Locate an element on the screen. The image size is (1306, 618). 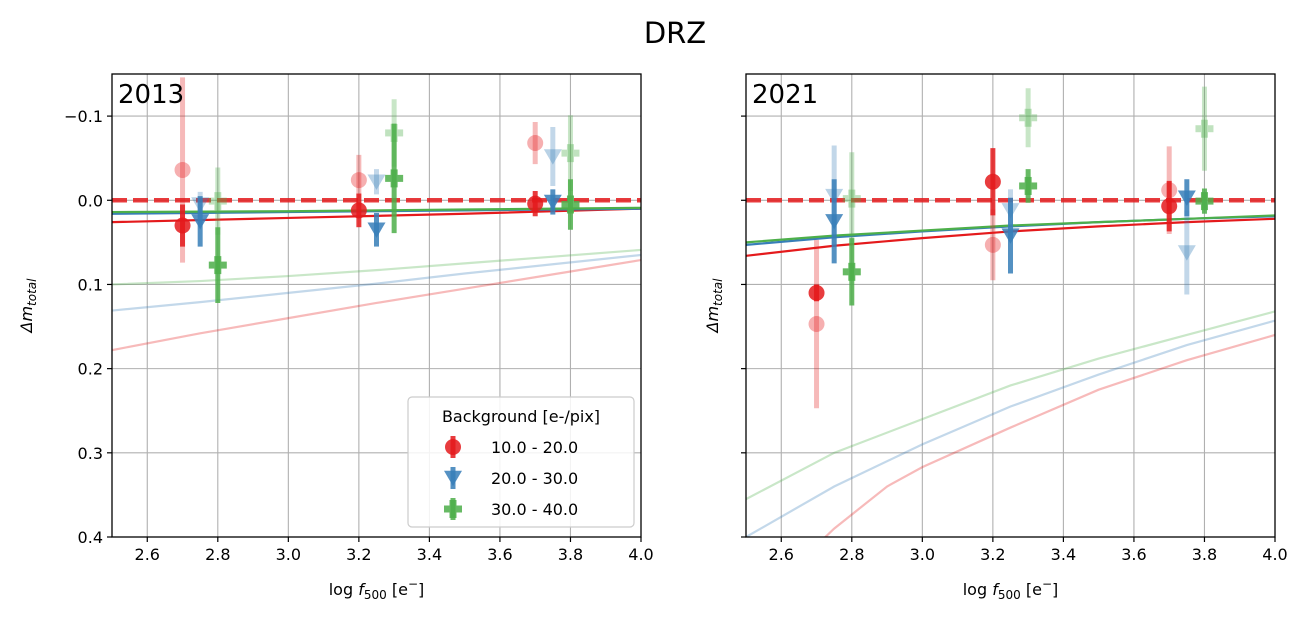
panel-2013-year-label: 2013 is located at coordinates (151, 95).